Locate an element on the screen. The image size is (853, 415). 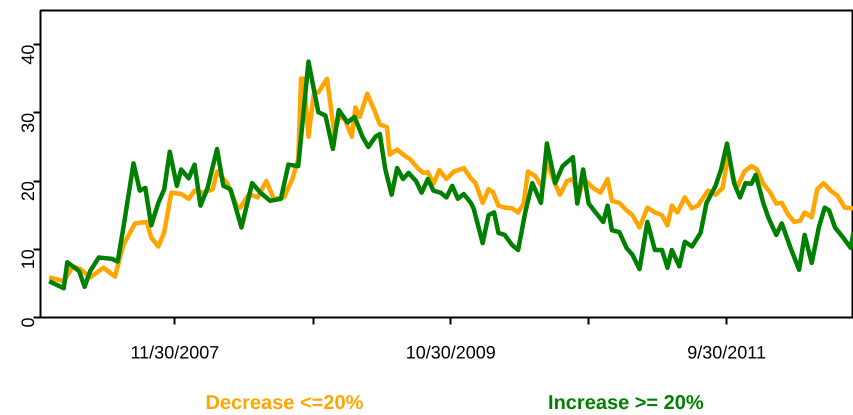
text: Decrease <=20% is located at coordinates (284, 403).